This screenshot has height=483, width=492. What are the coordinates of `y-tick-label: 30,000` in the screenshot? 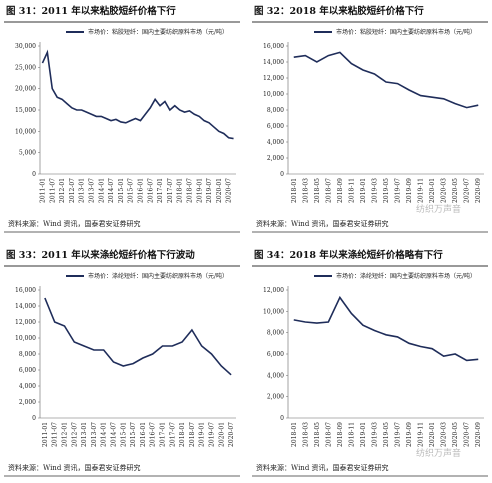 It's located at (25, 46).